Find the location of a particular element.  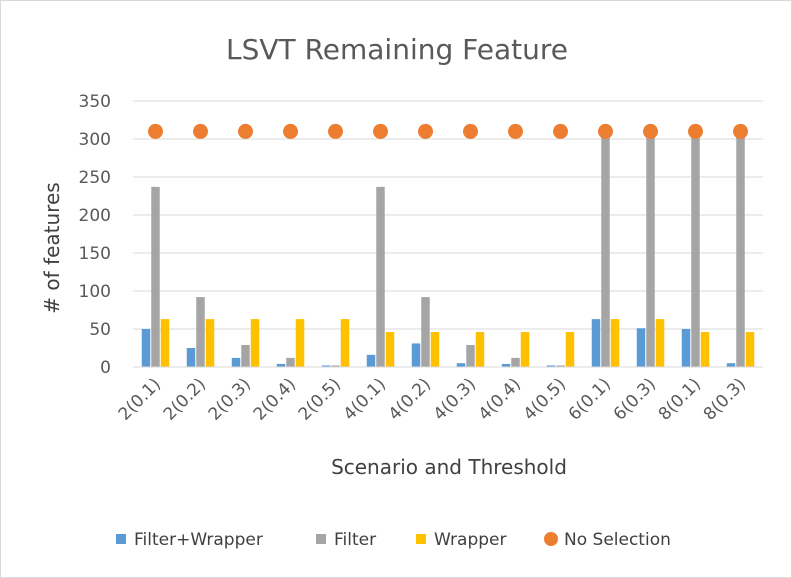

y-tick-label: 50 is located at coordinates (100, 330).